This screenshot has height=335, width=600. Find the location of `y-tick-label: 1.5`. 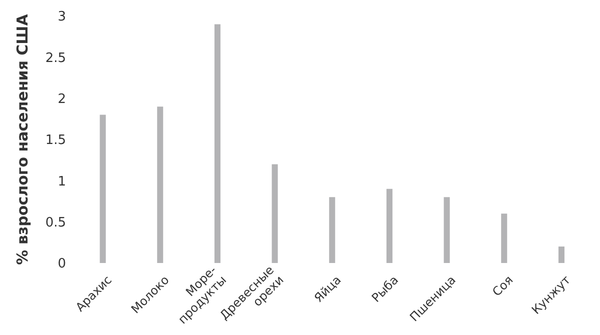

y-tick-label: 1.5 is located at coordinates (55, 140).